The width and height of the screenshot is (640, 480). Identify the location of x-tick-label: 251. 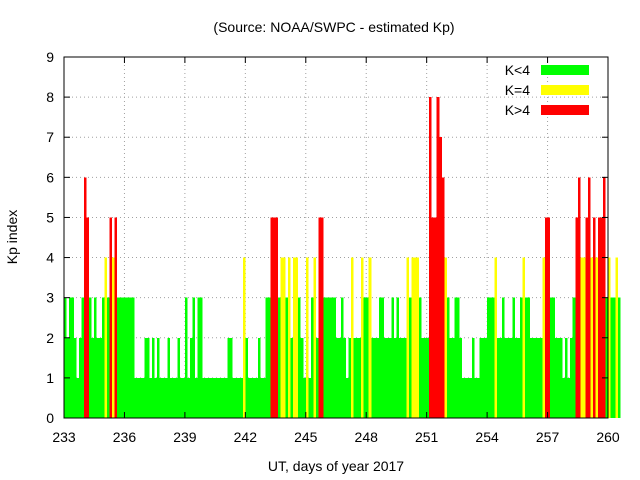
(427, 437).